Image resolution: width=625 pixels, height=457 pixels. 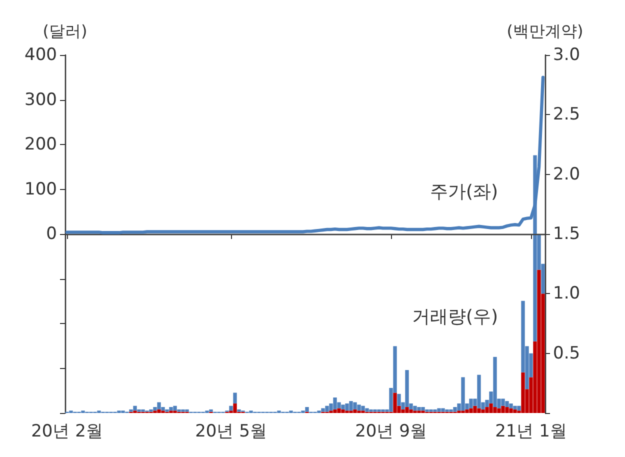 I want to click on y-tick-label: 100, so click(x=40, y=189).